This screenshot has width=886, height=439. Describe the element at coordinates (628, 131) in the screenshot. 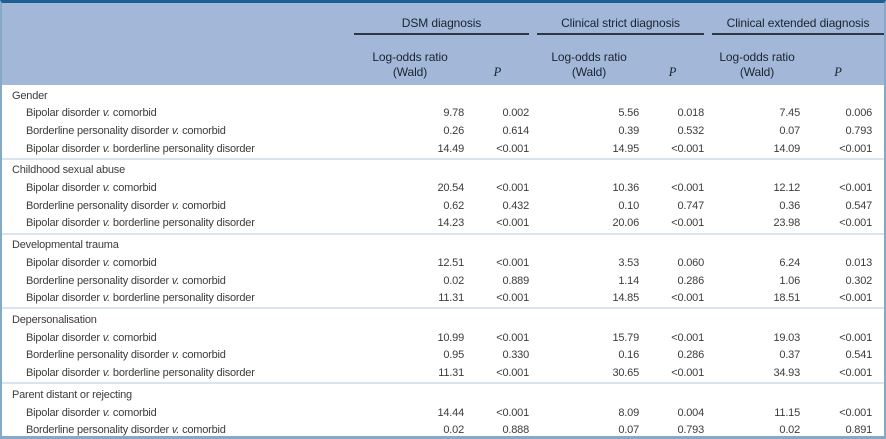

I see `wald-value: 0.39` at that location.